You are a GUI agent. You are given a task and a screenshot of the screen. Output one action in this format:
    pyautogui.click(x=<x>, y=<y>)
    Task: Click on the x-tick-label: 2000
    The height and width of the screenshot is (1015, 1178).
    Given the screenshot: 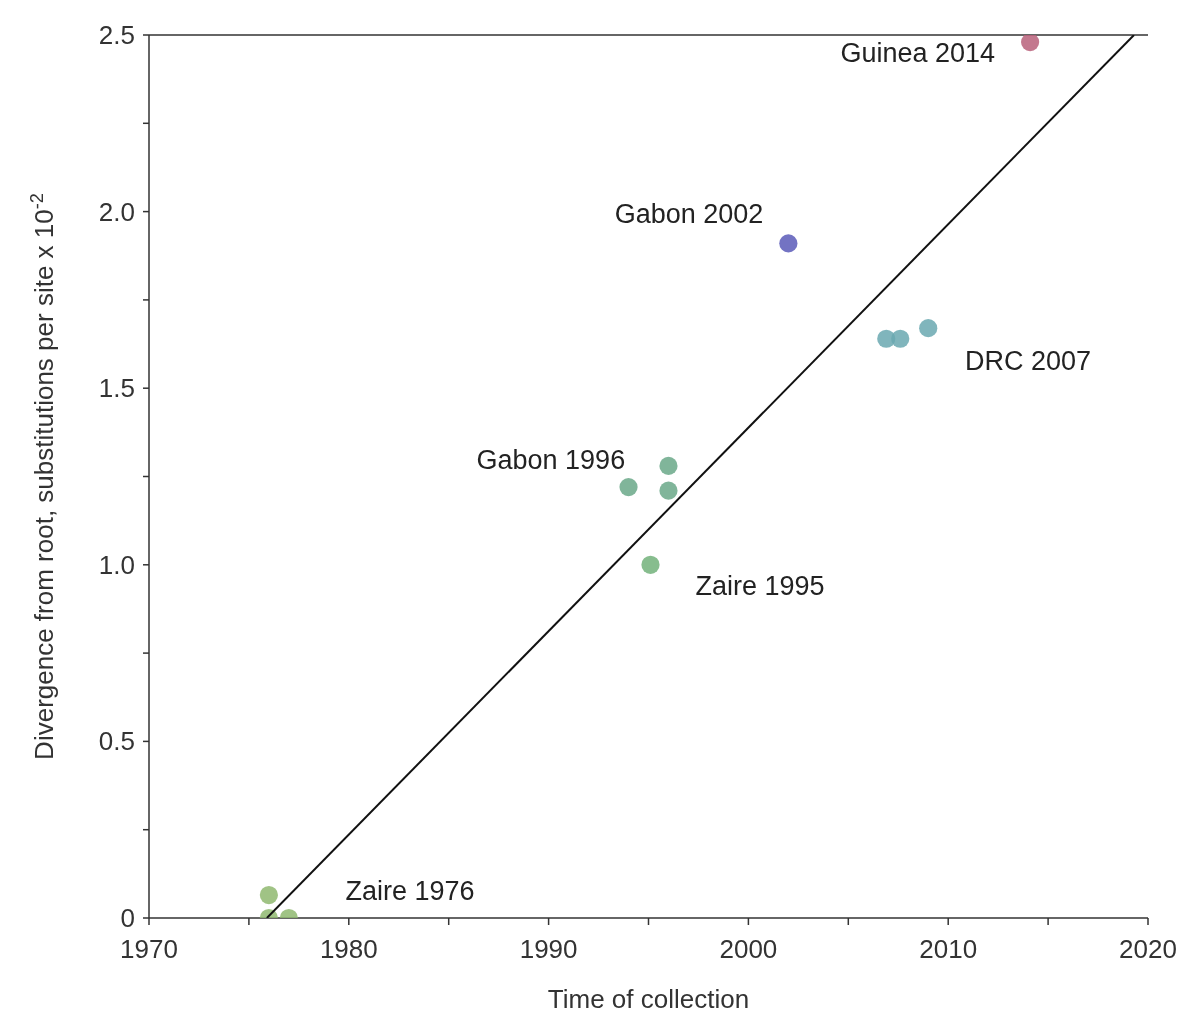 What is the action you would take?
    pyautogui.click(x=748, y=949)
    